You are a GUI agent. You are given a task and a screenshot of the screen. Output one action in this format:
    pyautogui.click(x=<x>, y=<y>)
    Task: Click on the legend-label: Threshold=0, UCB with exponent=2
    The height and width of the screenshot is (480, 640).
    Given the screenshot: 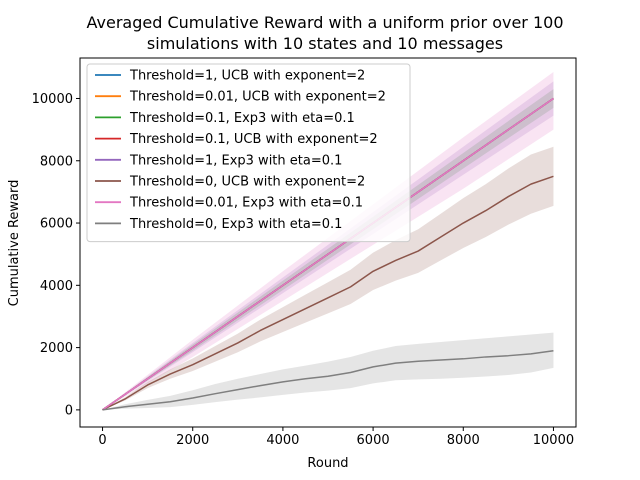 What is the action you would take?
    pyautogui.click(x=247, y=182)
    